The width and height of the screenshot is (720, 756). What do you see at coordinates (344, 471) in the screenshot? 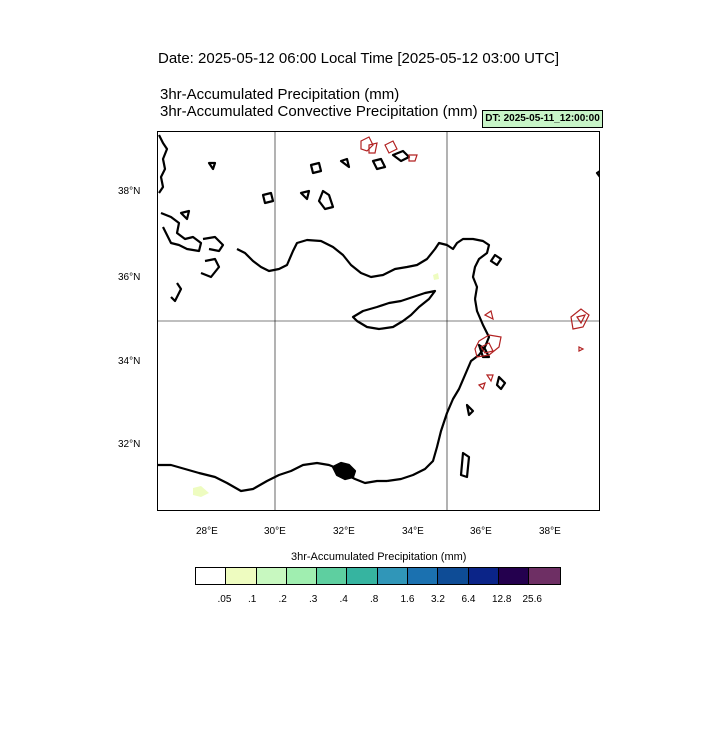
I see `coast-nile-delta` at bounding box center [344, 471].